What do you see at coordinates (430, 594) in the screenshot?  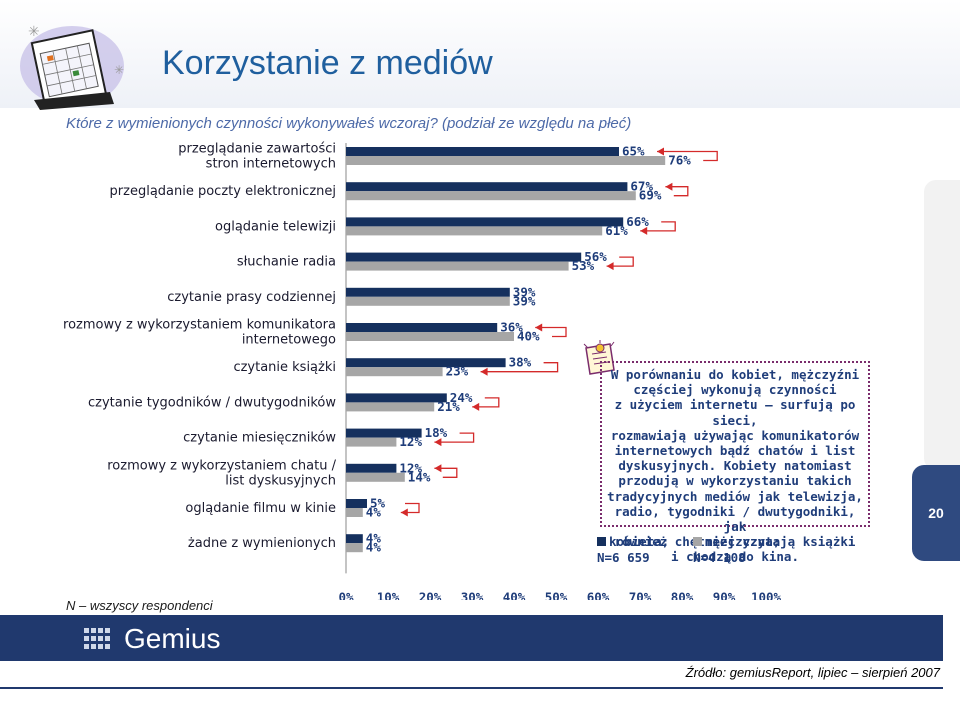 I see `x-tick-label: 20%` at bounding box center [430, 594].